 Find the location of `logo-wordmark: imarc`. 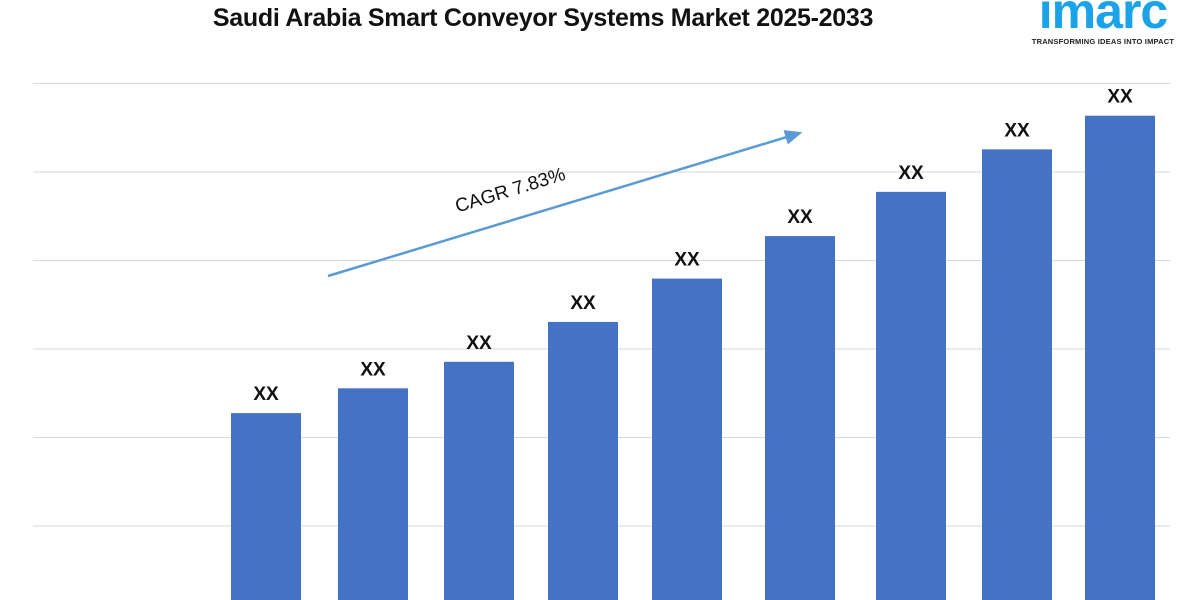

logo-wordmark: imarc is located at coordinates (1103, 19).